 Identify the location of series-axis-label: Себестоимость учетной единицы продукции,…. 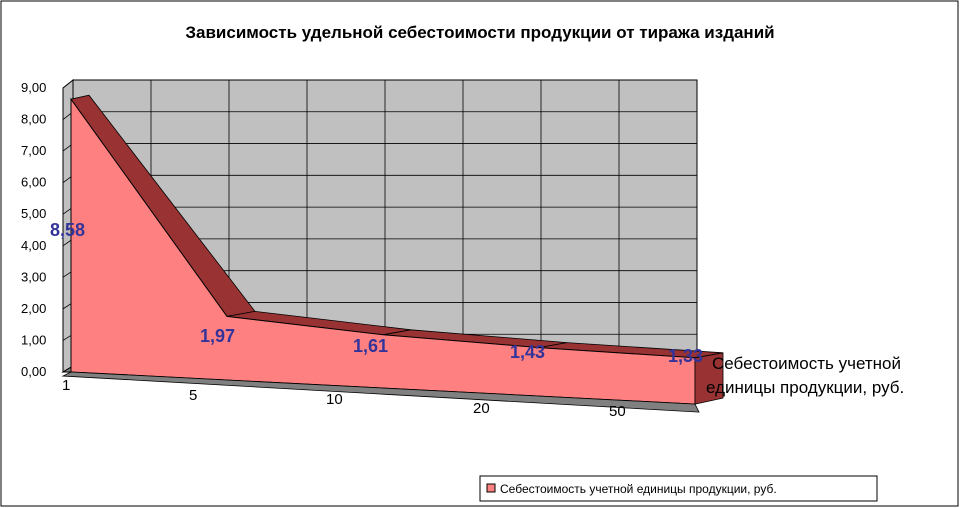
(805, 375).